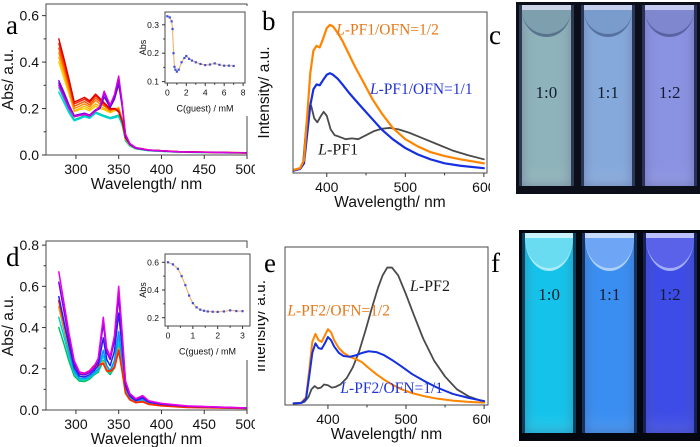 This screenshot has height=447, width=700. I want to click on svg-text: 0.8, so click(30, 245).